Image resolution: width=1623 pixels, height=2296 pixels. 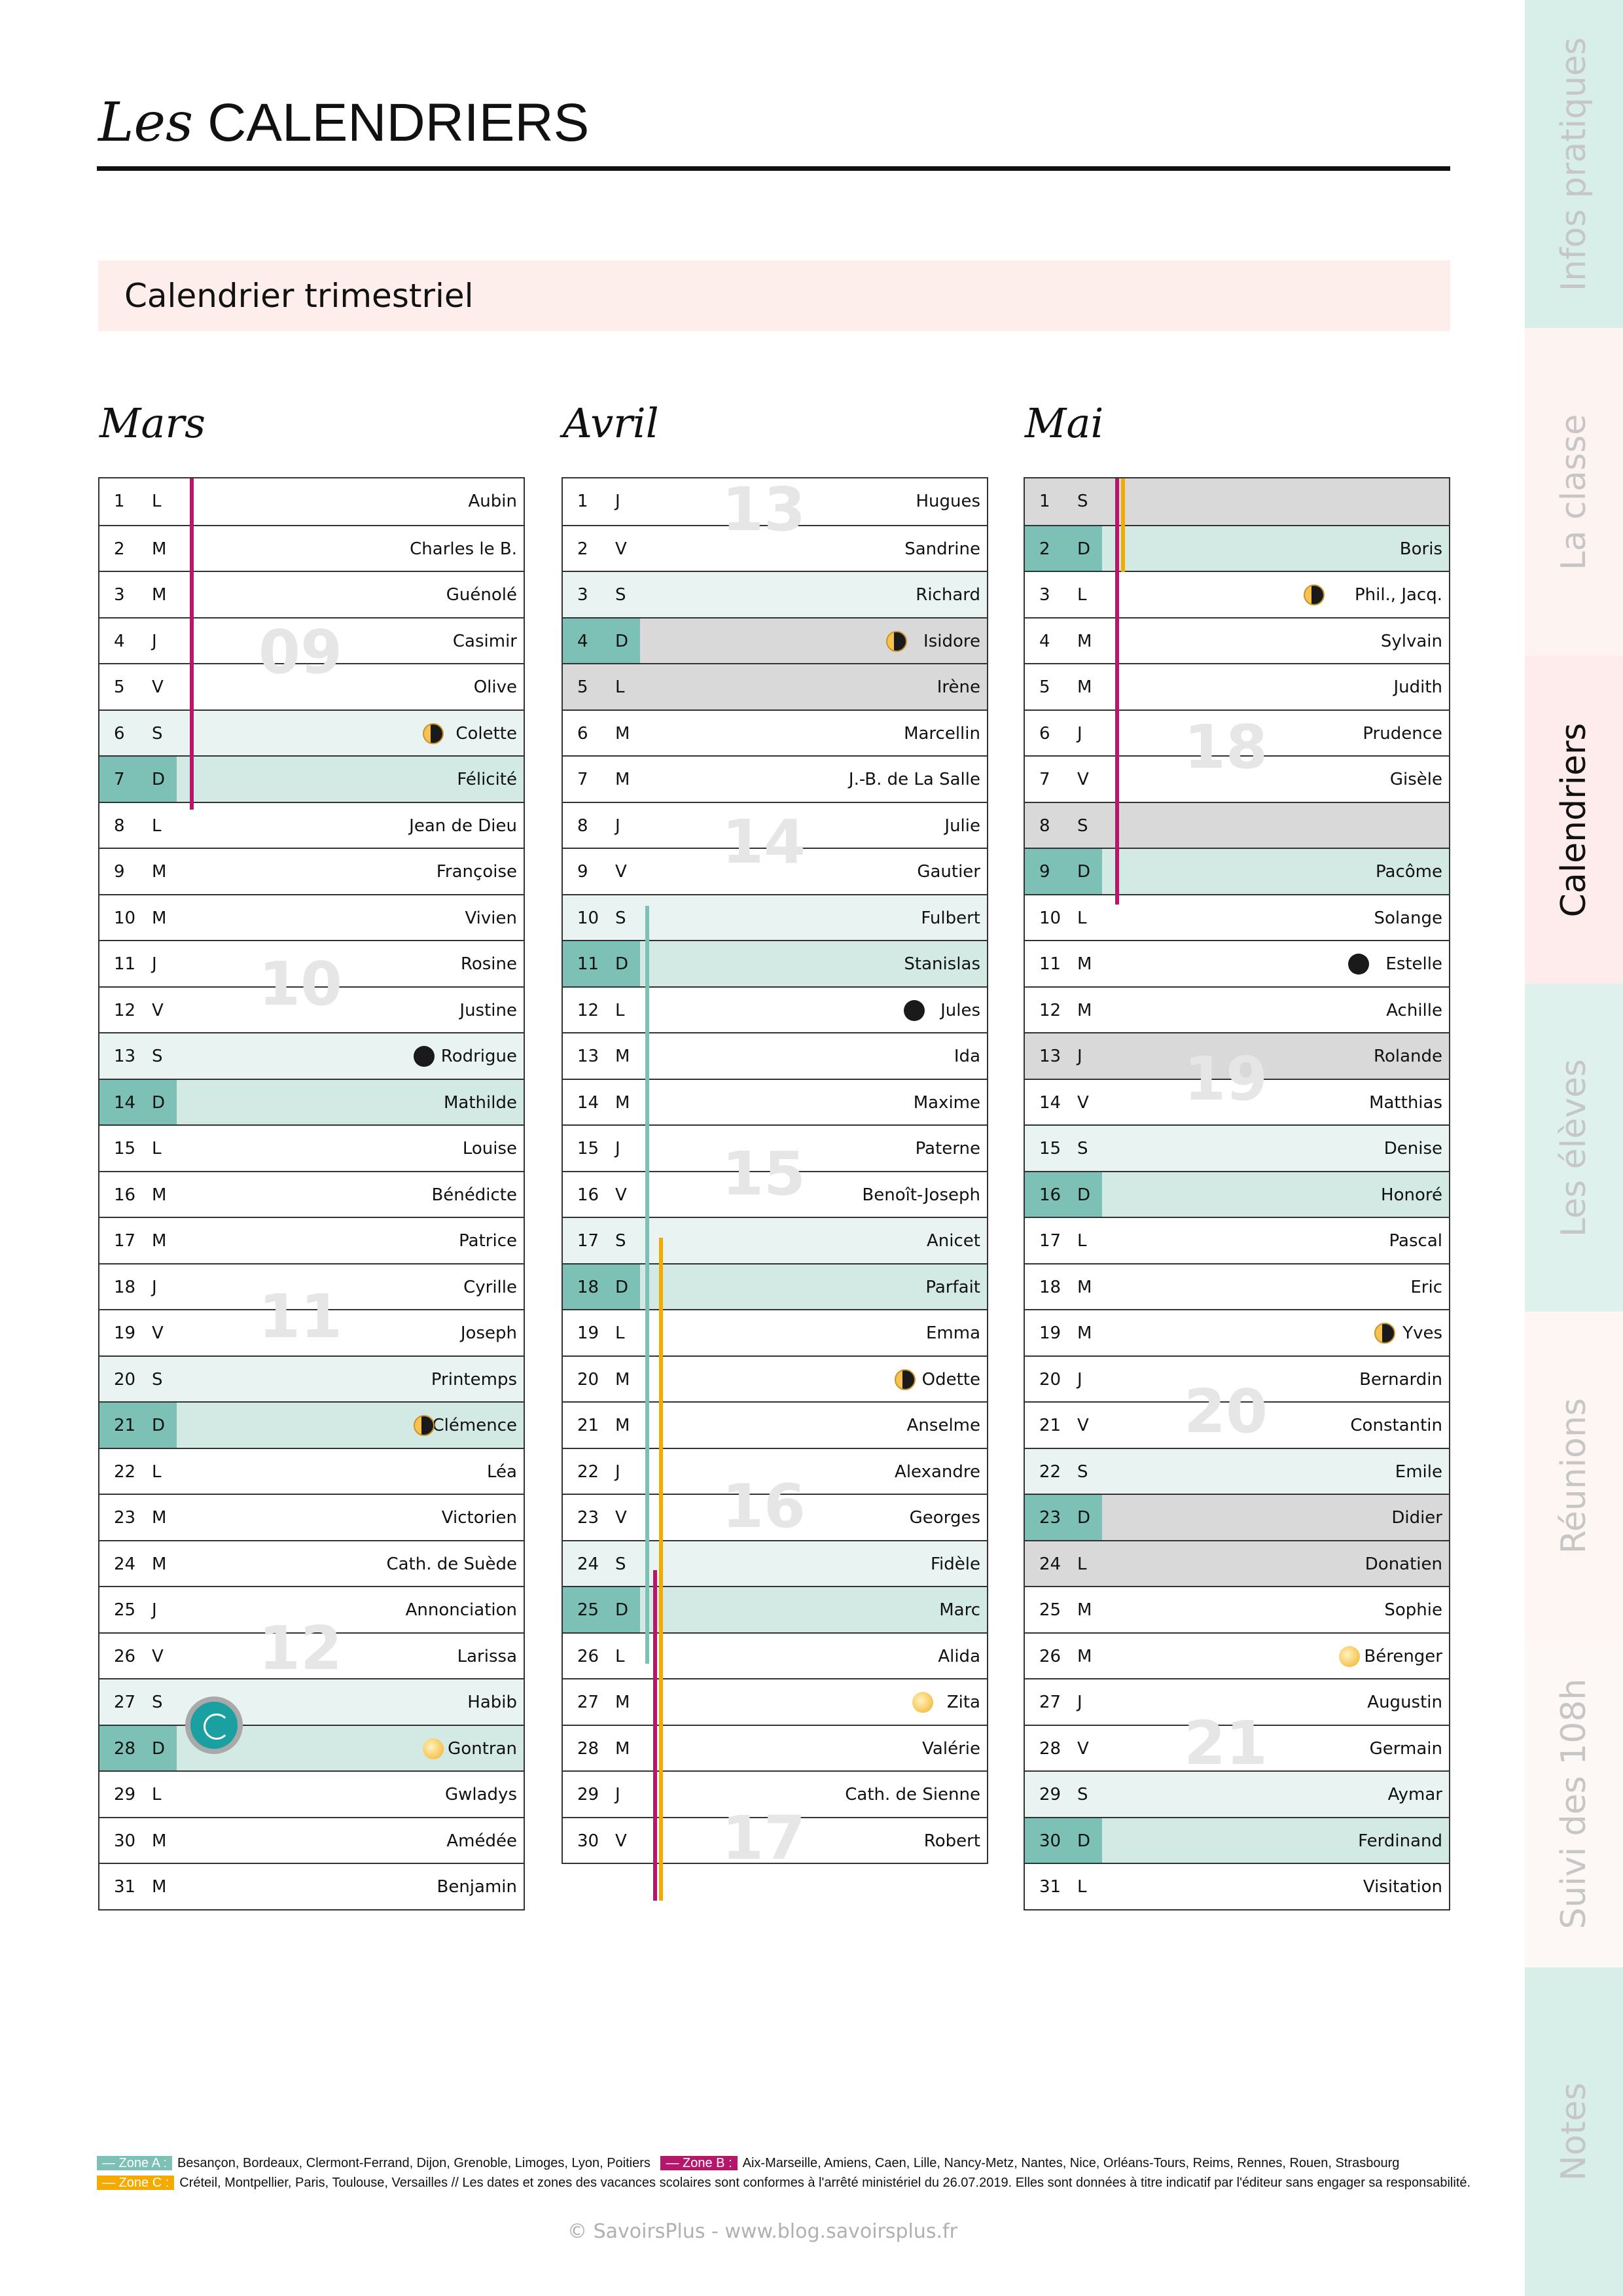 What do you see at coordinates (1050, 1887) in the screenshot?
I see `day-number: 31` at bounding box center [1050, 1887].